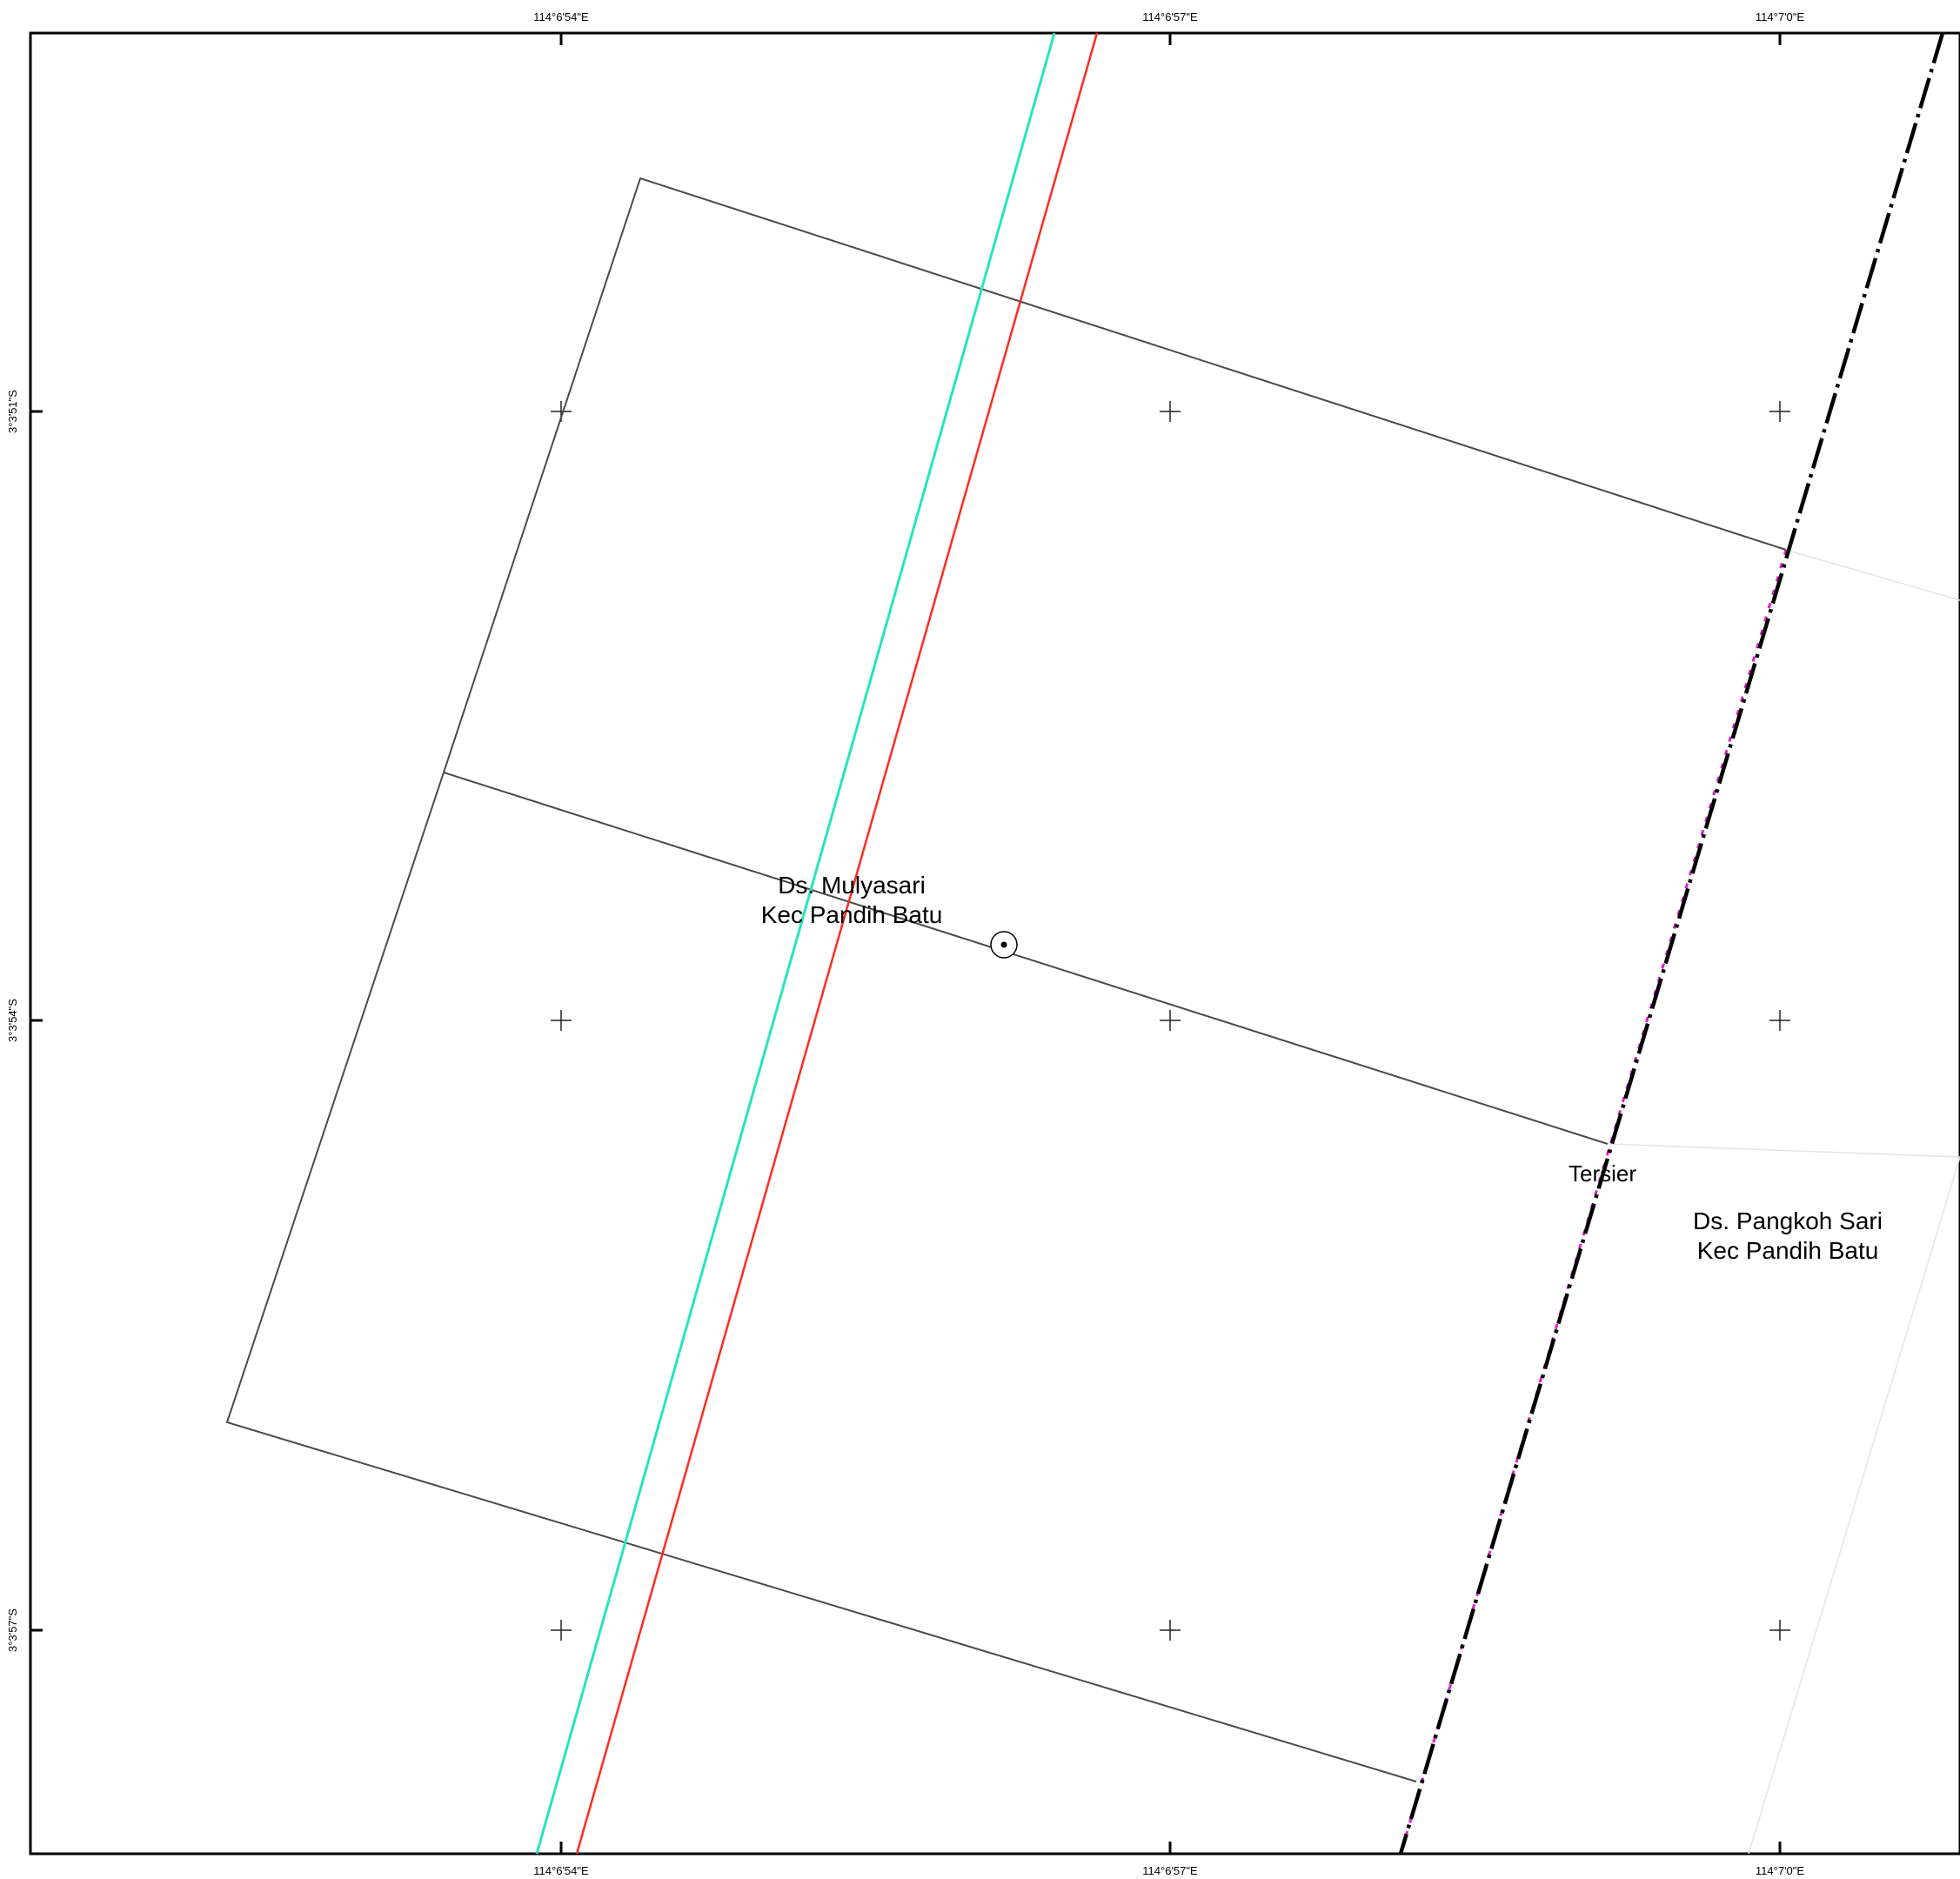  What do you see at coordinates (1788, 1220) in the screenshot?
I see `place-label-pangkoh-sari-name: Ds. Pangkoh Sari` at bounding box center [1788, 1220].